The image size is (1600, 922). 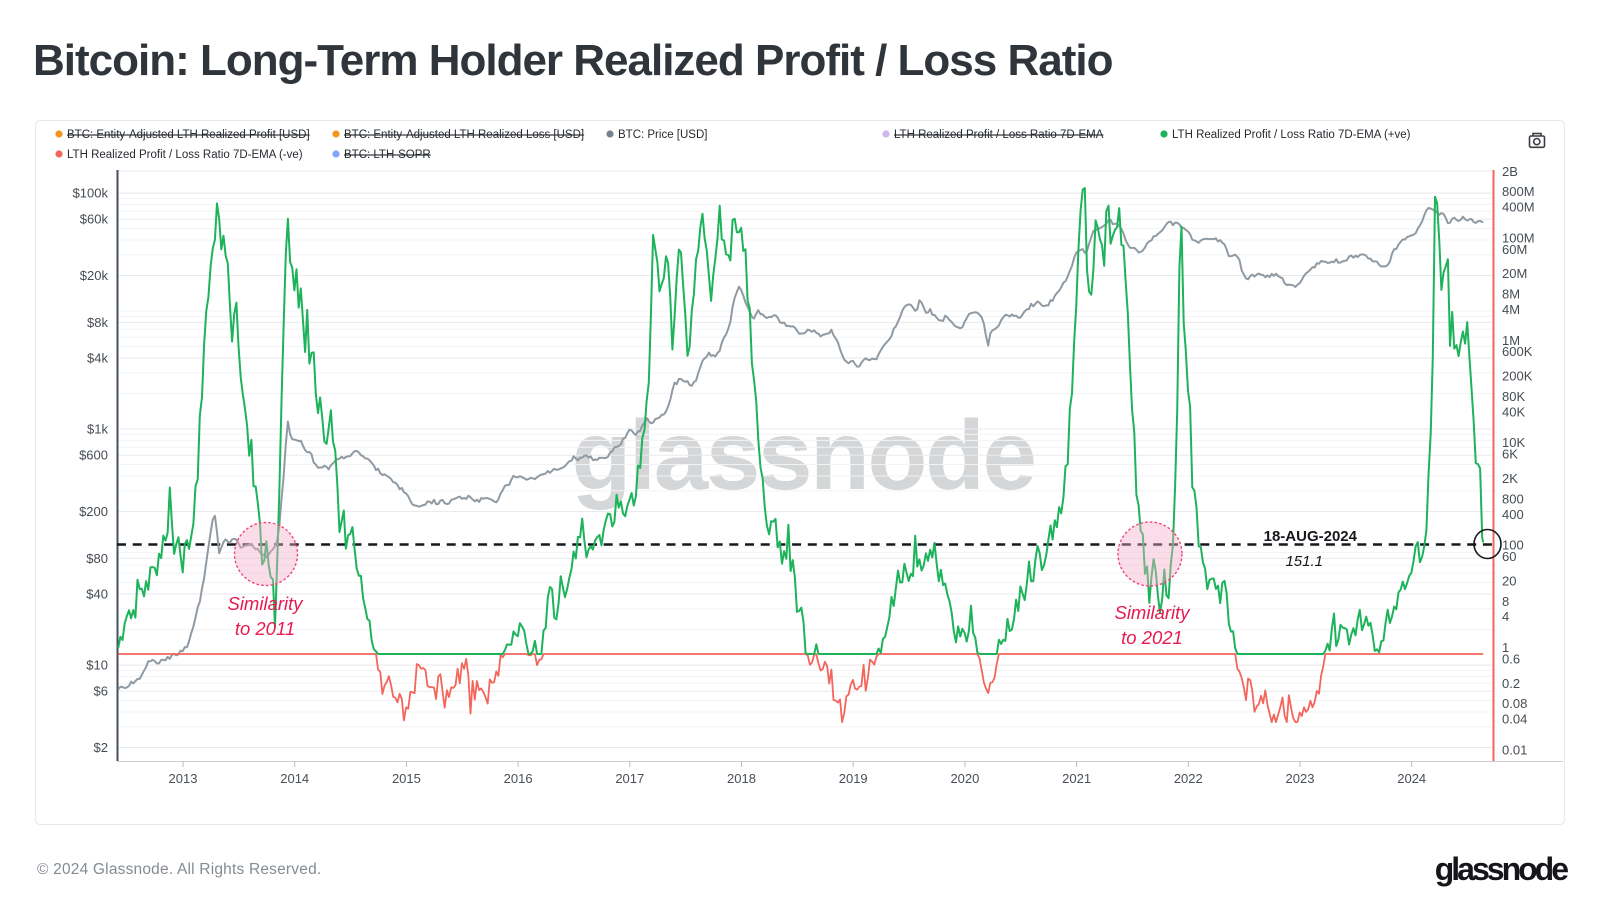 I want to click on svg-text:LTH Realized Profit / Loss Rat: LTH Realized Profit / Loss Ratio 7D-EMA, so click(x=999, y=135).